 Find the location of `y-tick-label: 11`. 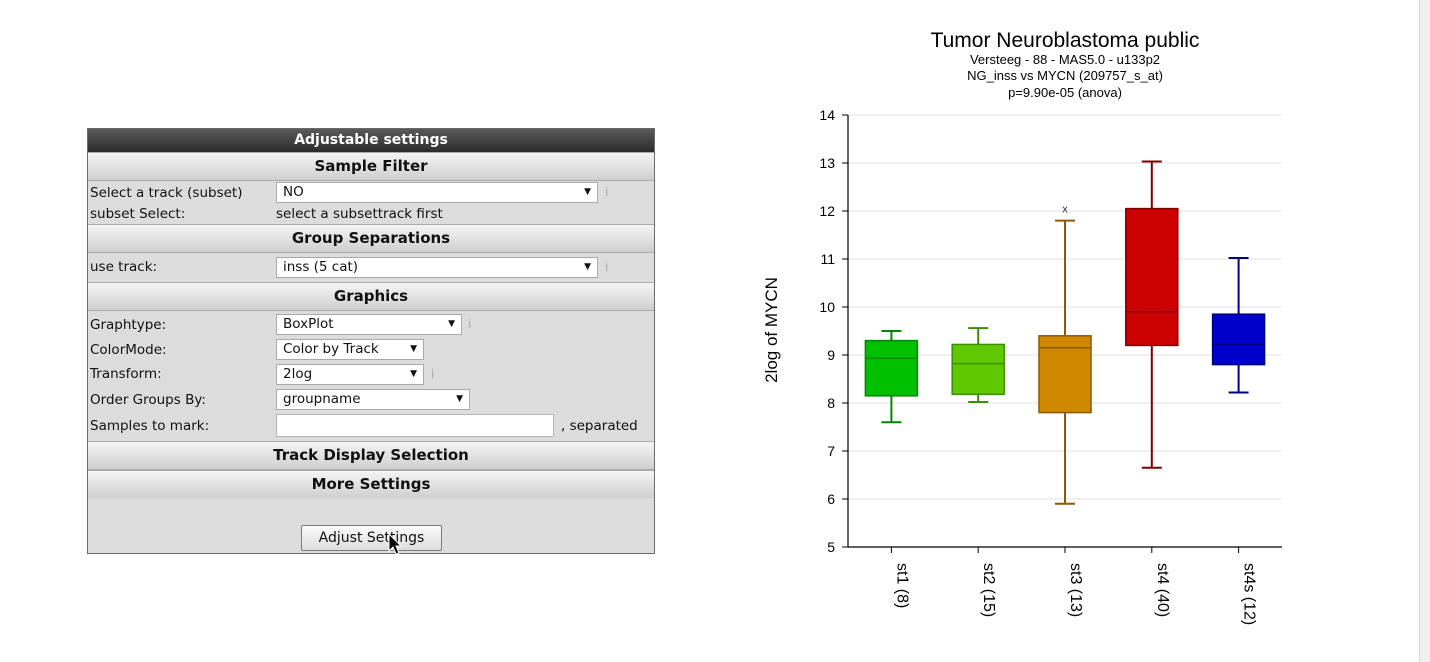

y-tick-label: 11 is located at coordinates (827, 259).